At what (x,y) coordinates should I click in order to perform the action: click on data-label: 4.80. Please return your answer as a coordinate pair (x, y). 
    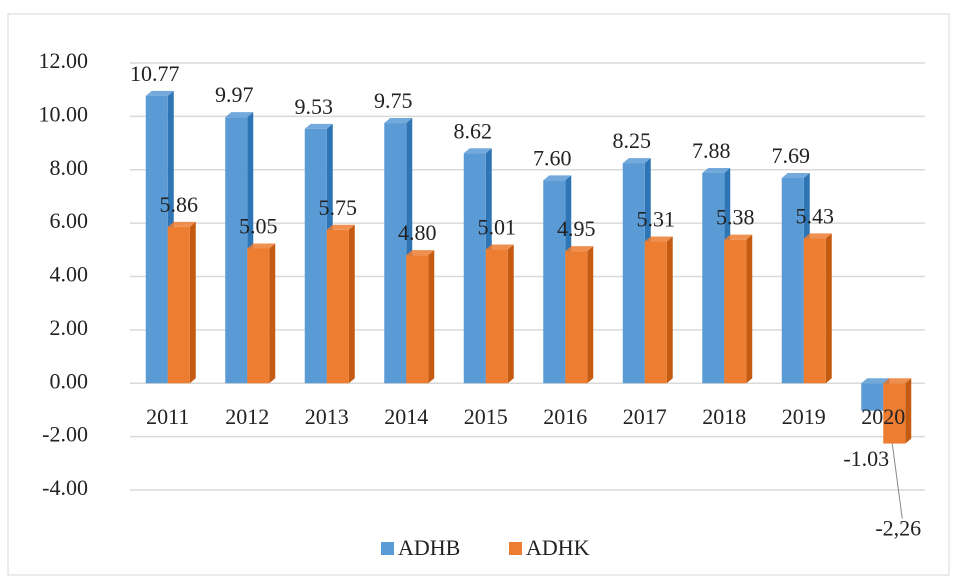
    Looking at the image, I should click on (417, 232).